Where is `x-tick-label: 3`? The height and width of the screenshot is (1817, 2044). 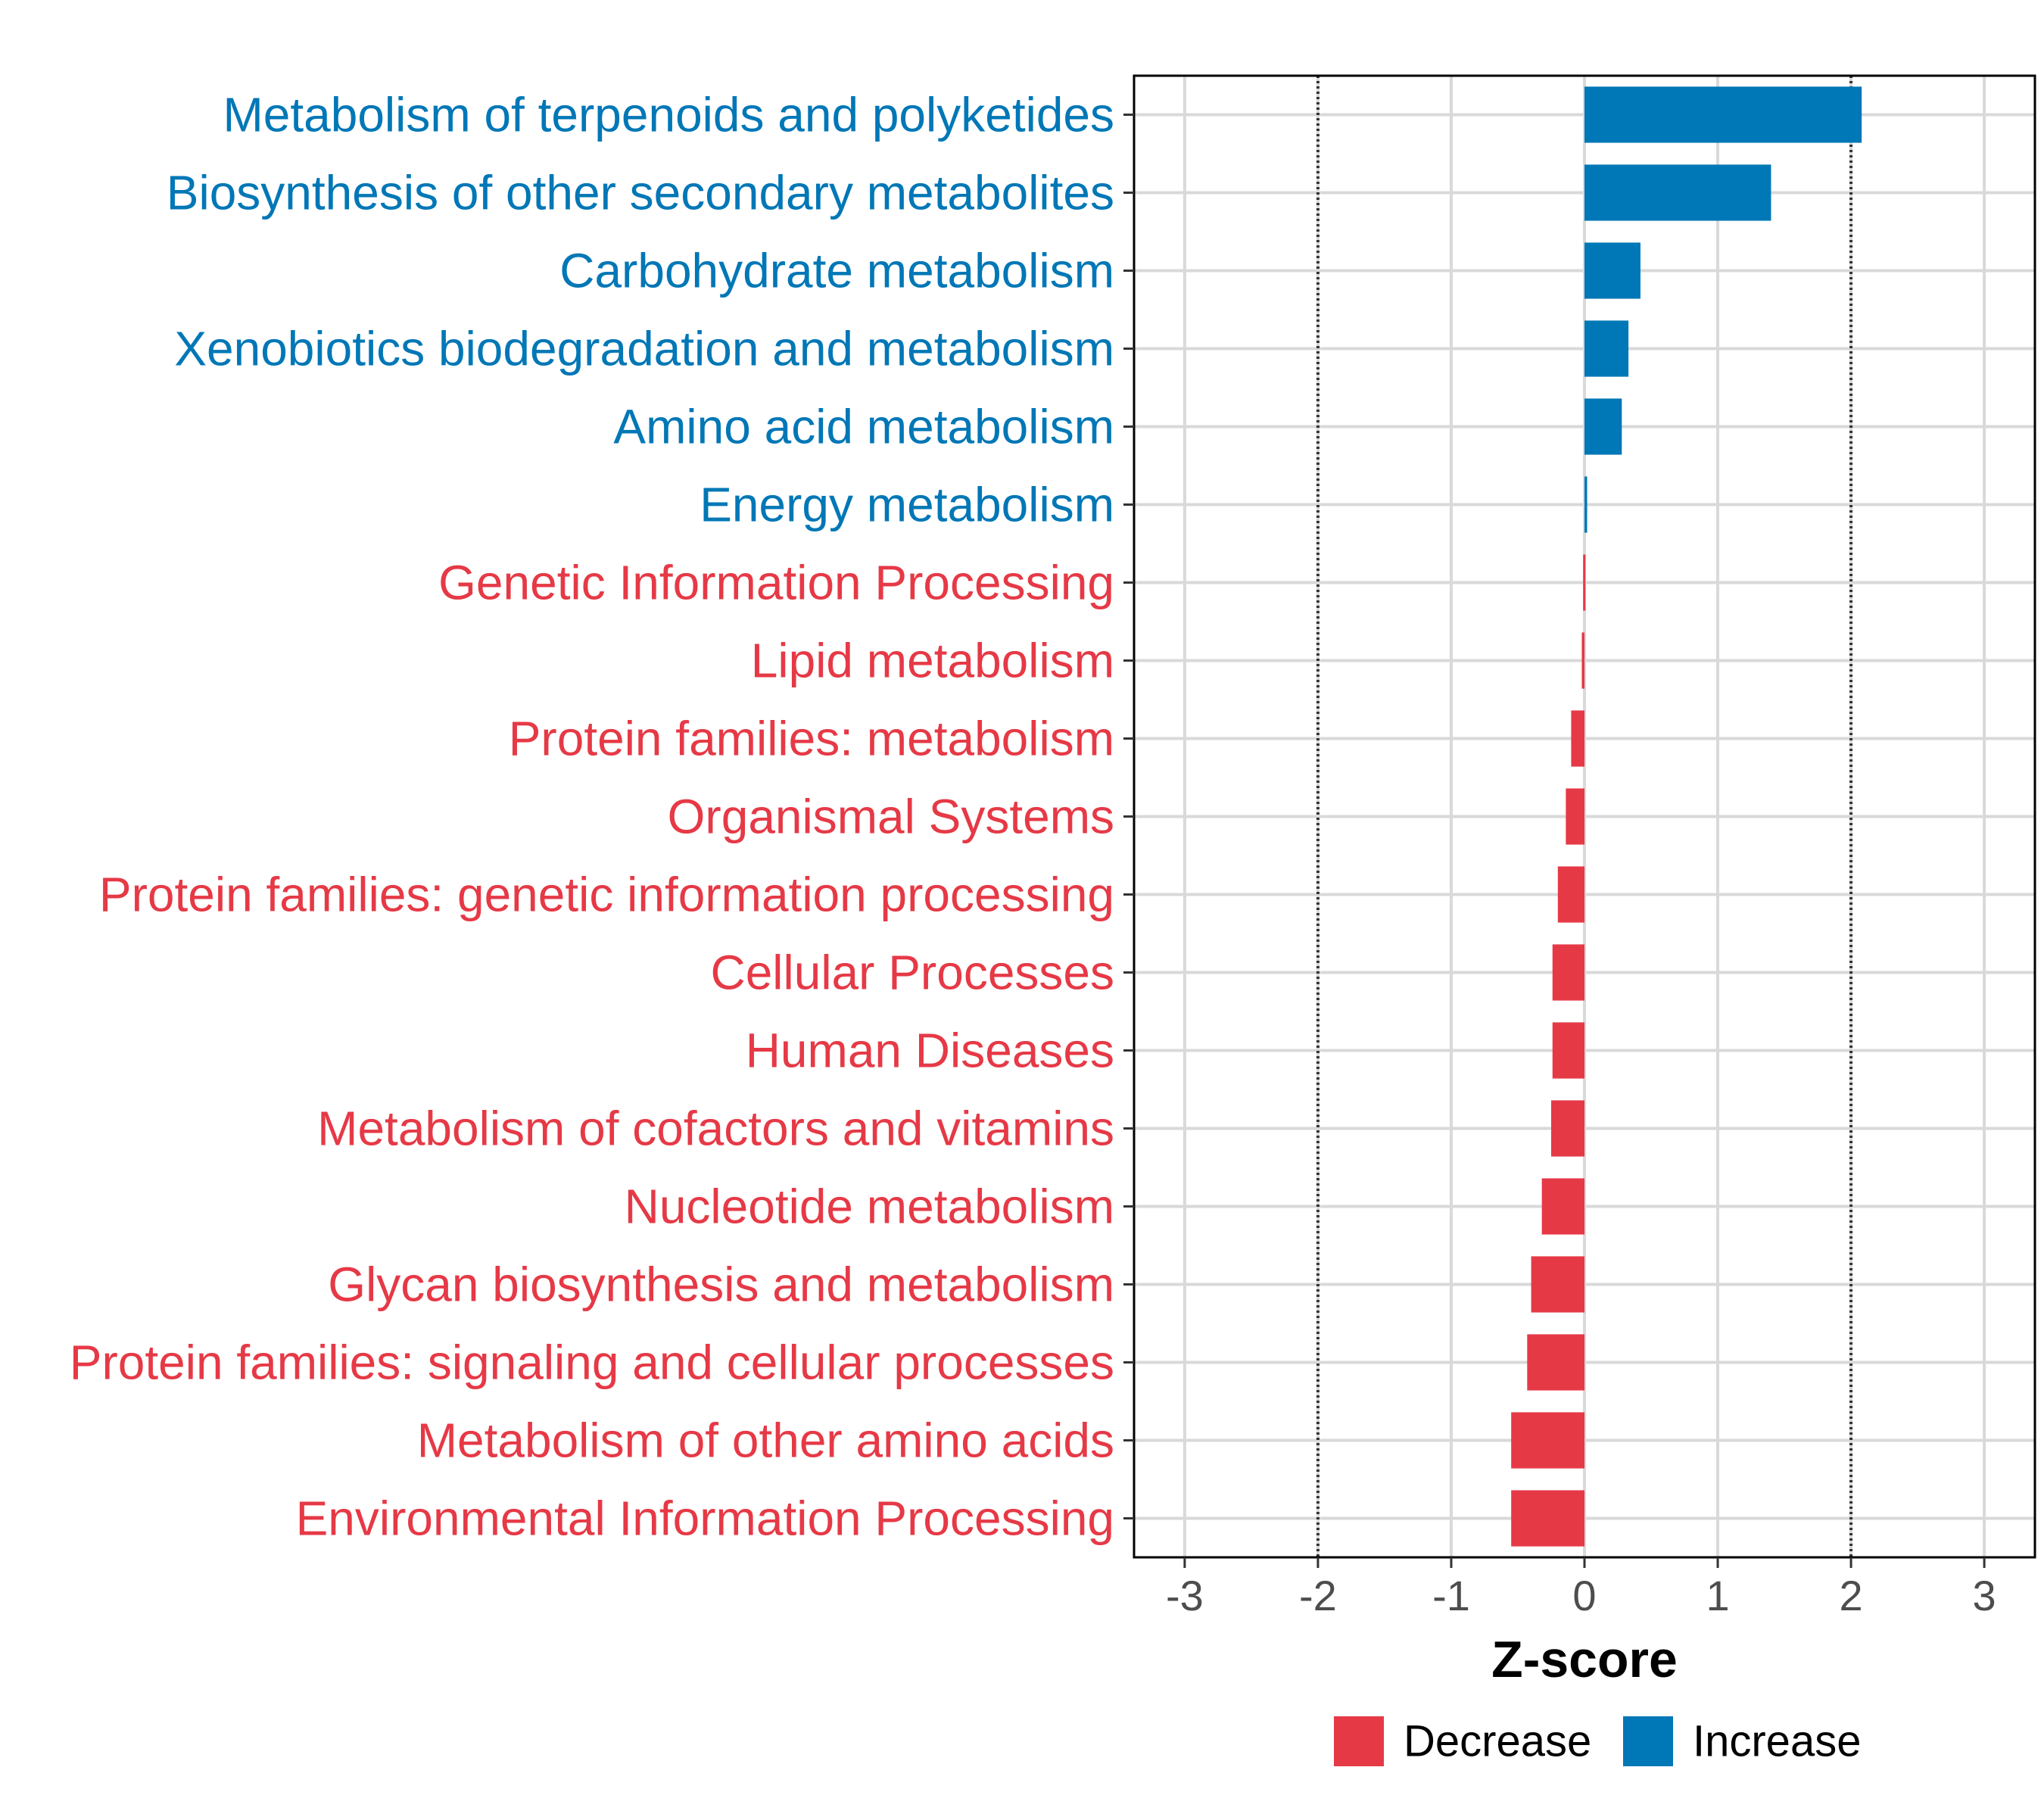
x-tick-label: 3 is located at coordinates (1984, 1595).